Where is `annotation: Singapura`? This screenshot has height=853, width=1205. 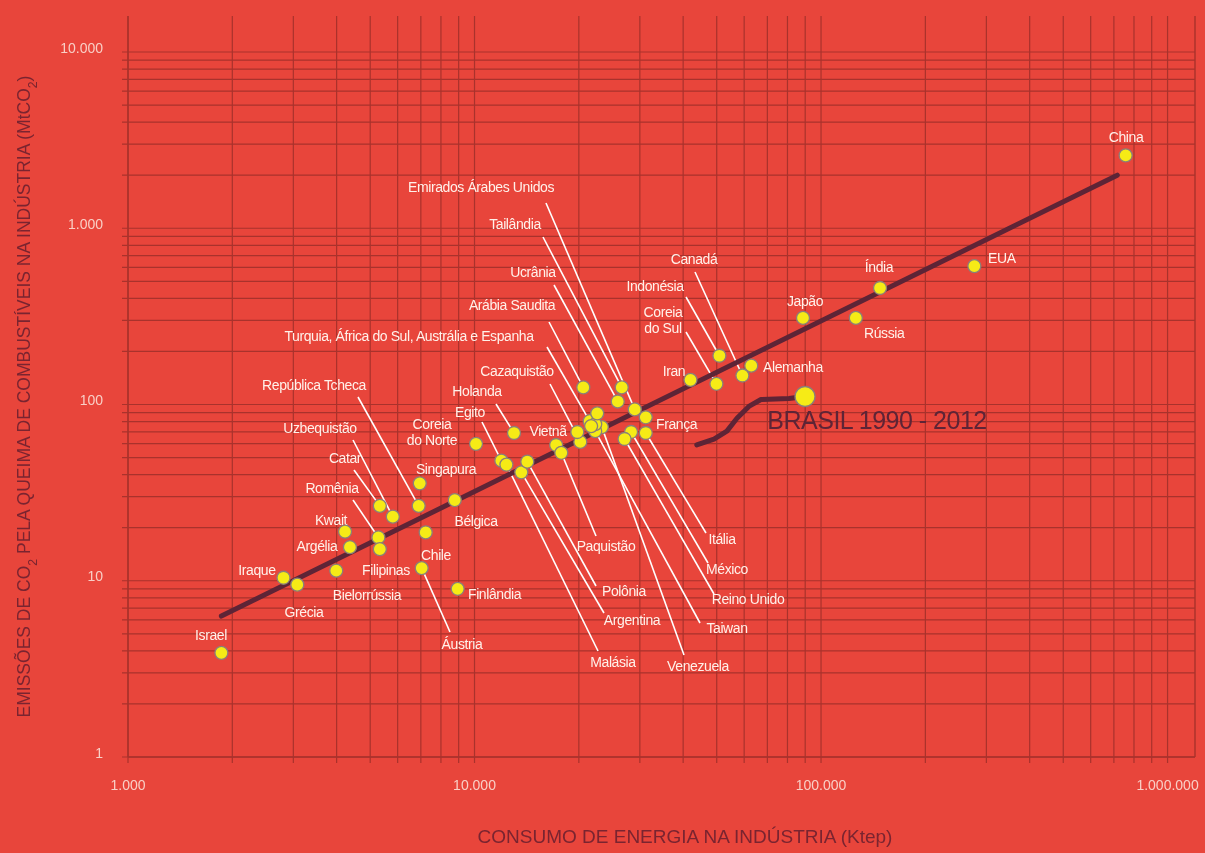 annotation: Singapura is located at coordinates (446, 468).